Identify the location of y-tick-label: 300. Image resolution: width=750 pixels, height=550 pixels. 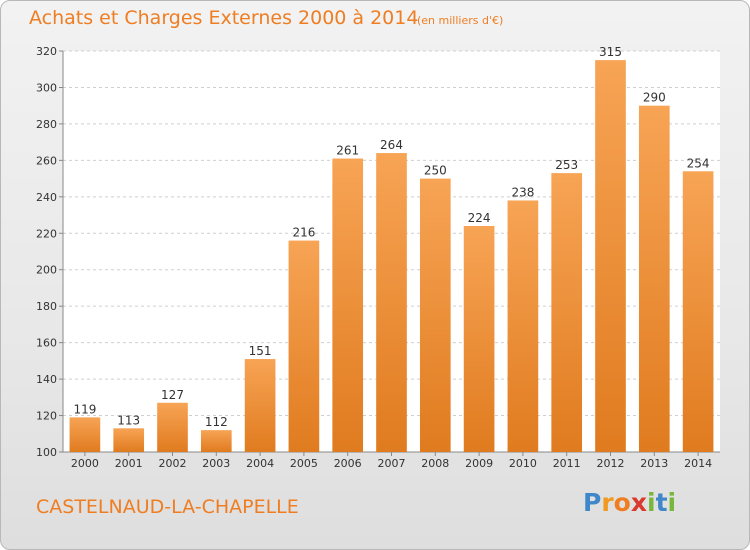
(46, 87).